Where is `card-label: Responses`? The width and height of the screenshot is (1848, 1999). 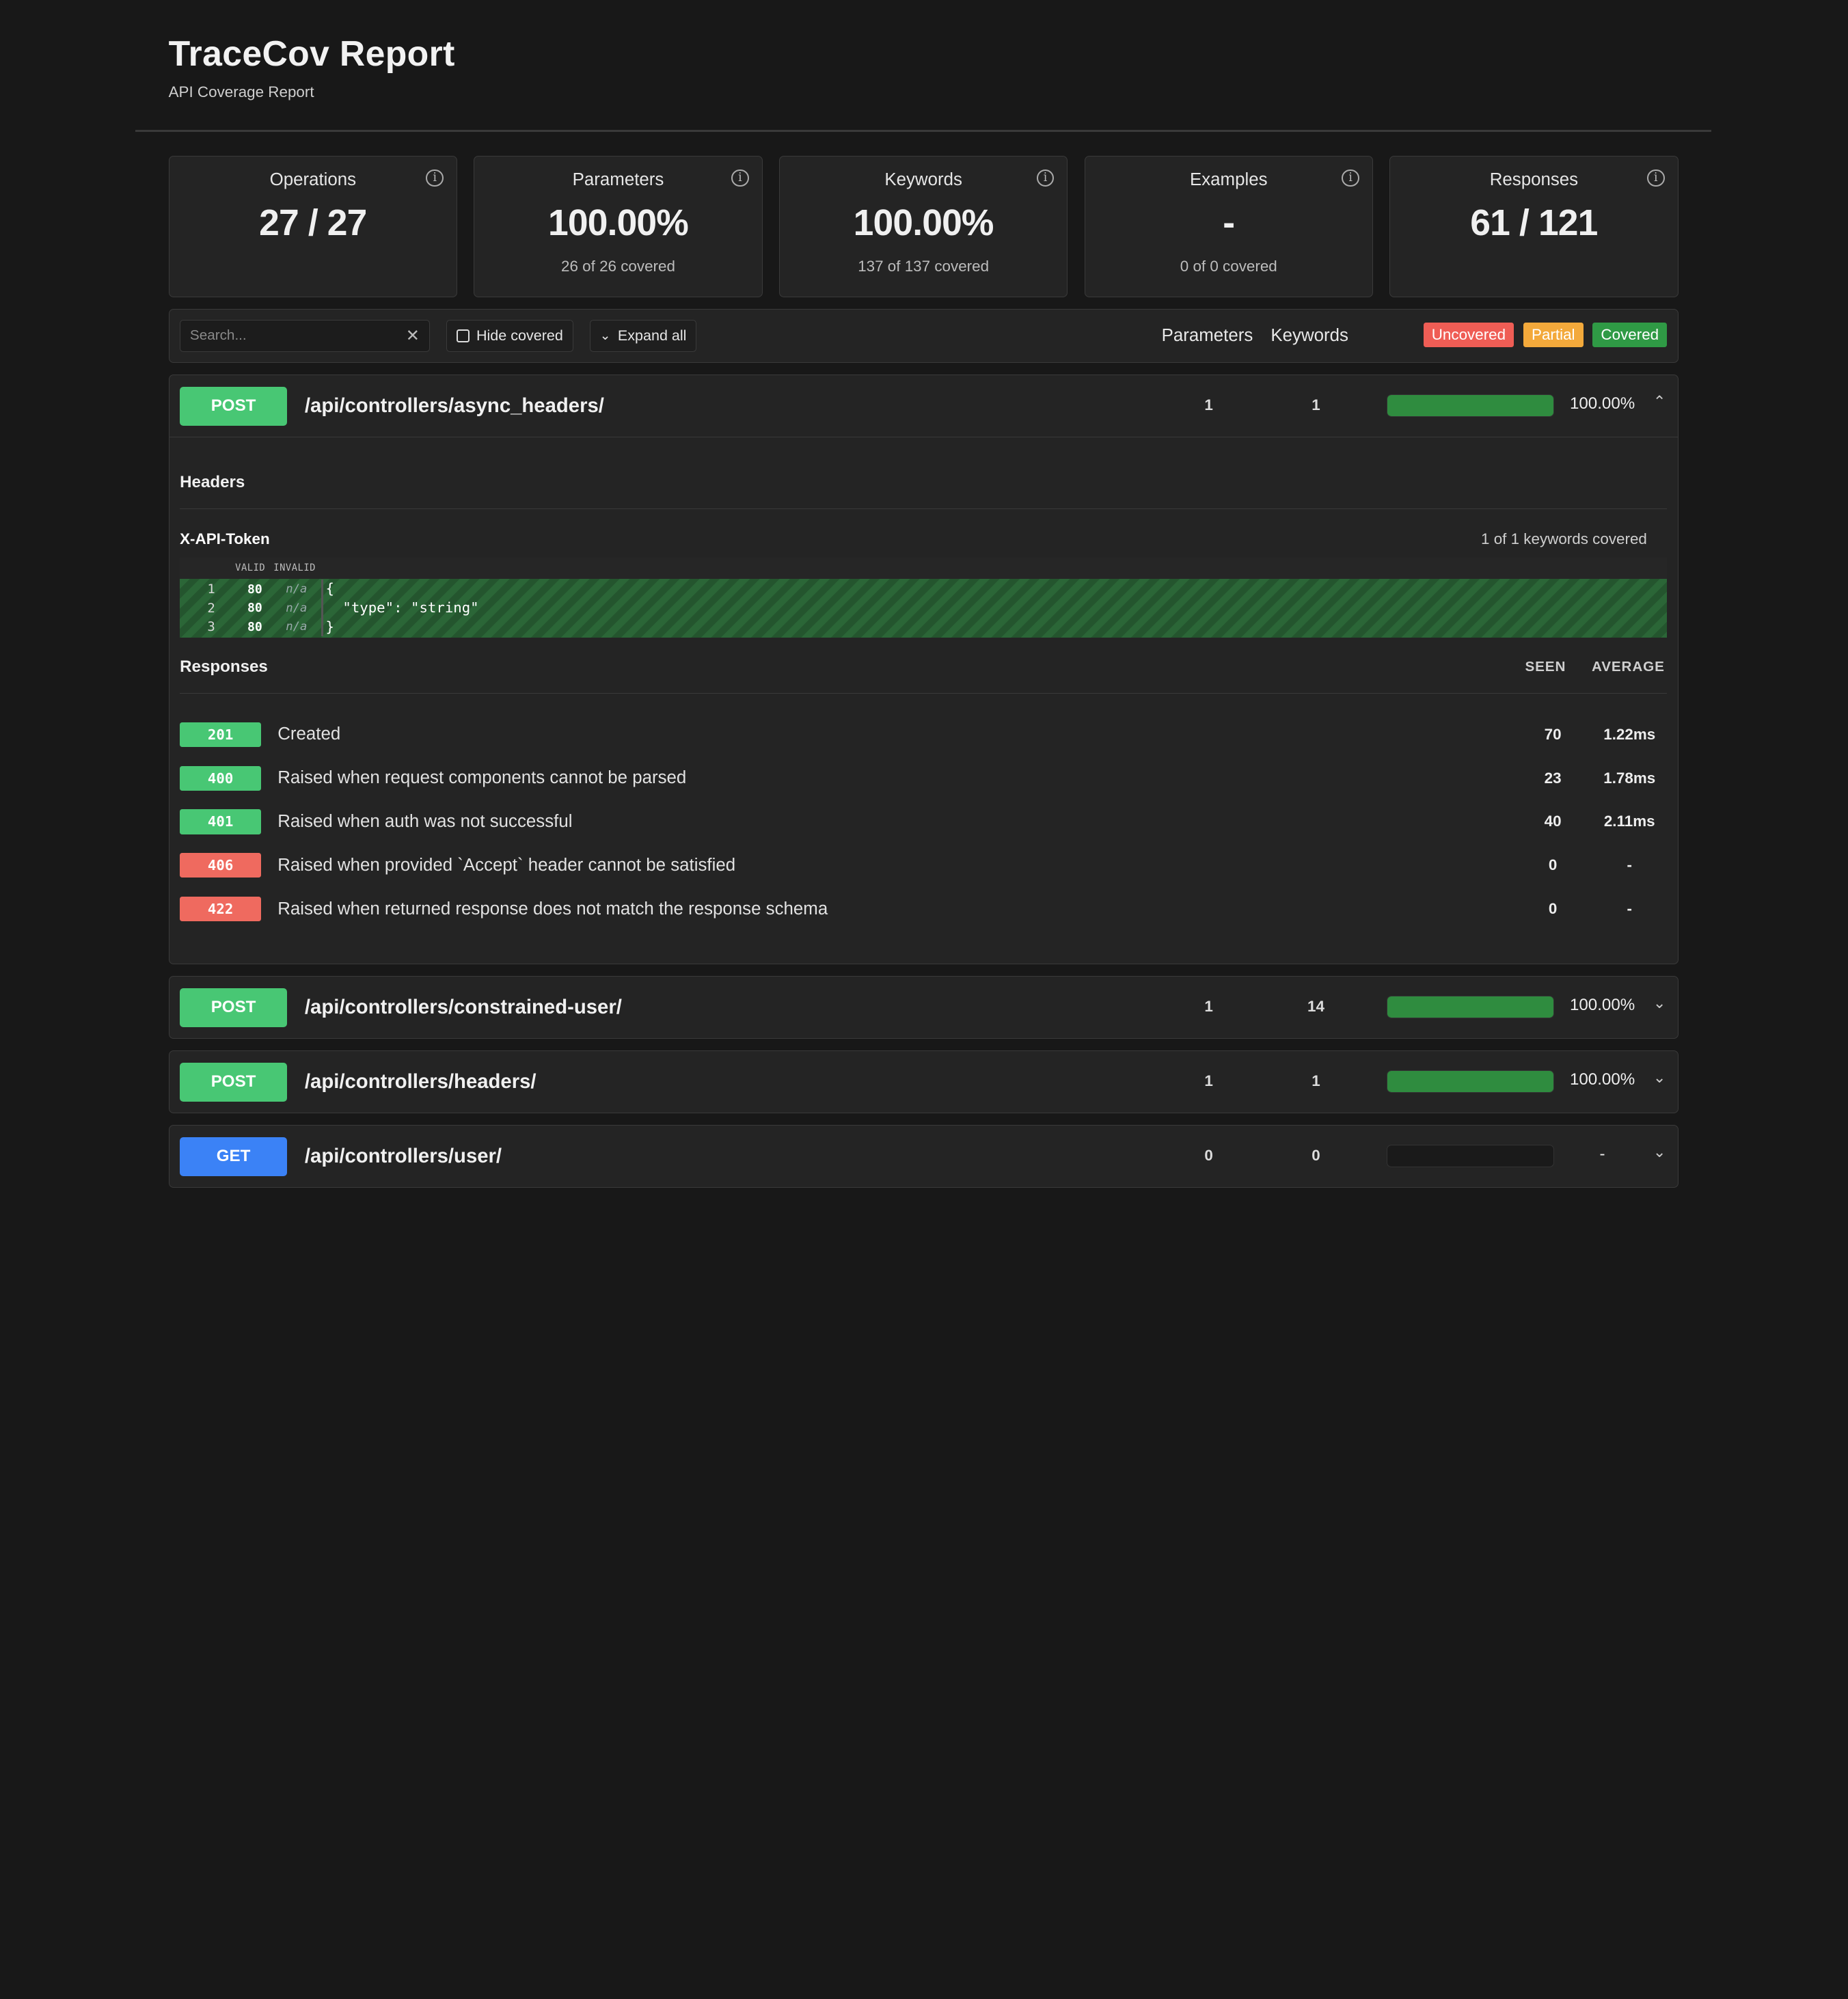
card-label: Responses is located at coordinates (1534, 180).